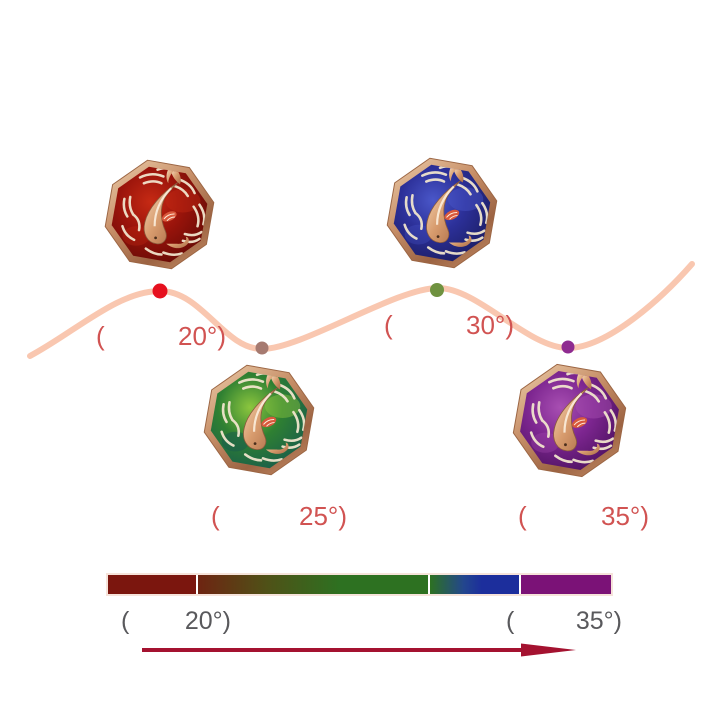  I want to click on koi-pin-green, so click(259, 420).